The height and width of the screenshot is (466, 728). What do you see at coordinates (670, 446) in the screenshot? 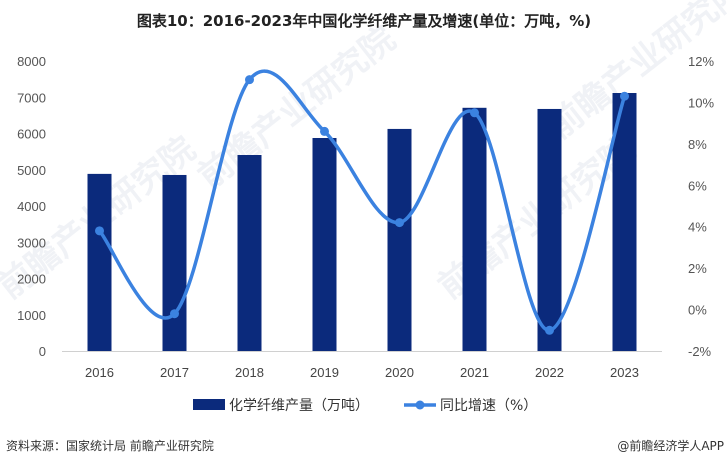
I see `credit-note: @前瞻经济学人APP` at bounding box center [670, 446].